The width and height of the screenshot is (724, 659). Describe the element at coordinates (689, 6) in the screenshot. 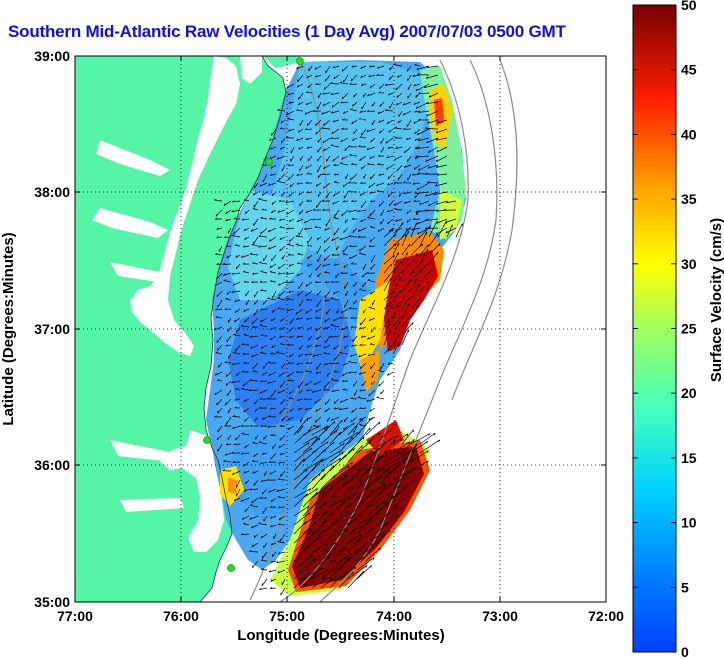

I see `colorbar-tick-label: 50` at that location.